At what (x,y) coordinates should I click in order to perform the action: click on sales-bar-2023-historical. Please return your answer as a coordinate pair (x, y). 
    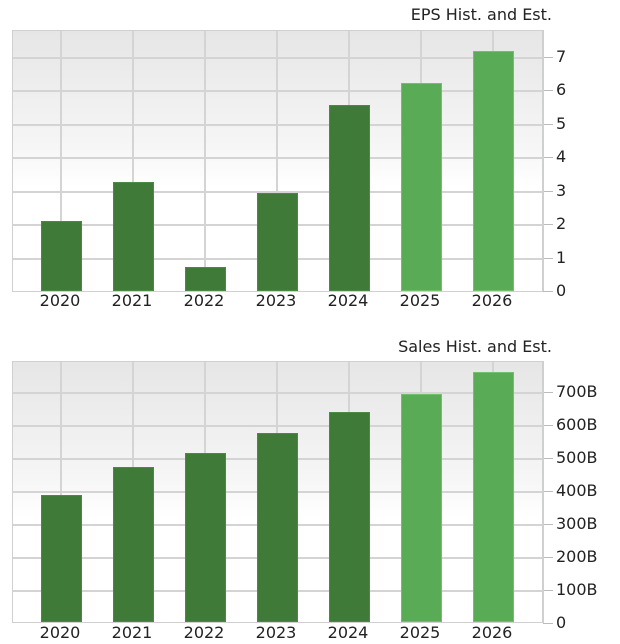
    Looking at the image, I should click on (277, 527).